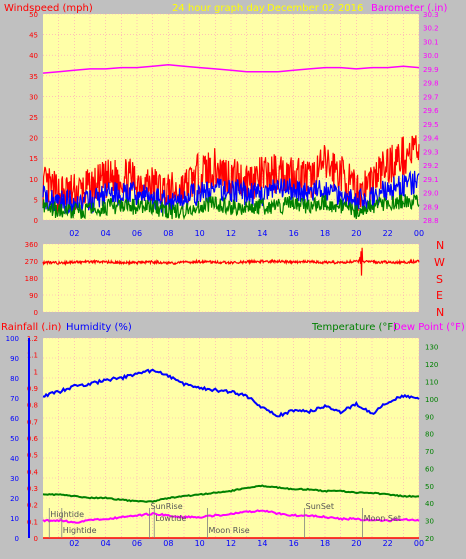  What do you see at coordinates (231, 233) in the screenshot?
I see `x-tick-label-top: 12` at bounding box center [231, 233].